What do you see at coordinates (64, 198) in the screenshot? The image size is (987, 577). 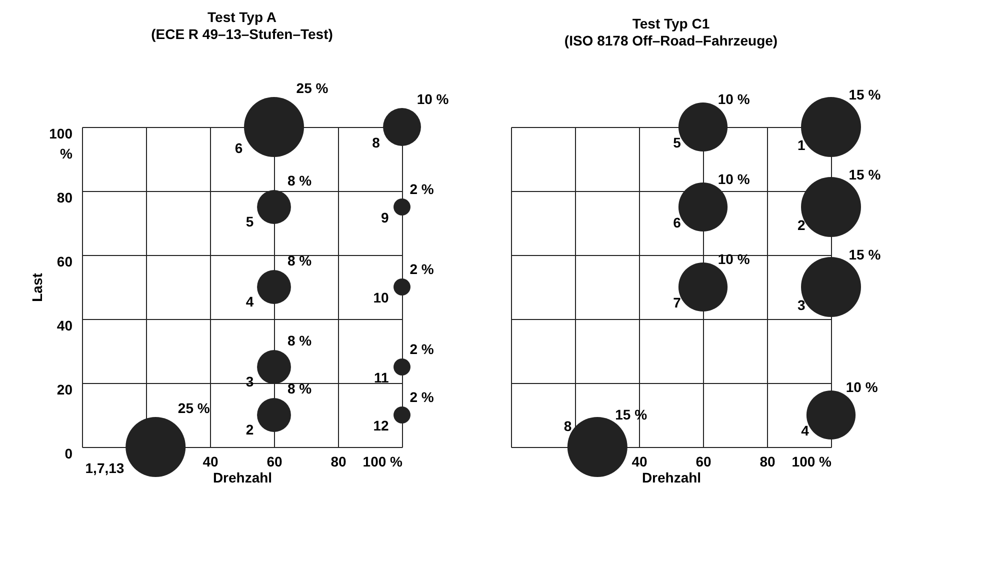 I see `y-tick-label: 80` at bounding box center [64, 198].